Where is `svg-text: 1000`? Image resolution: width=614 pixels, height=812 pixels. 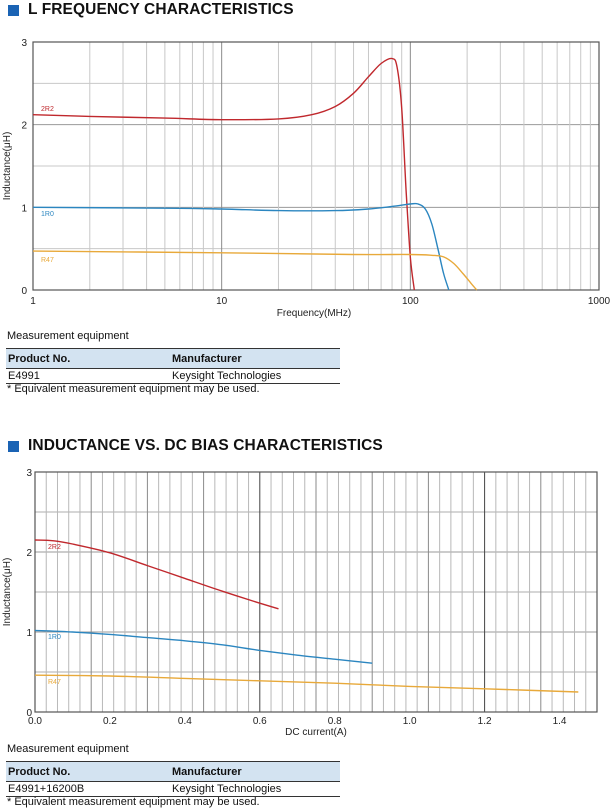 svg-text: 1000 is located at coordinates (599, 301).